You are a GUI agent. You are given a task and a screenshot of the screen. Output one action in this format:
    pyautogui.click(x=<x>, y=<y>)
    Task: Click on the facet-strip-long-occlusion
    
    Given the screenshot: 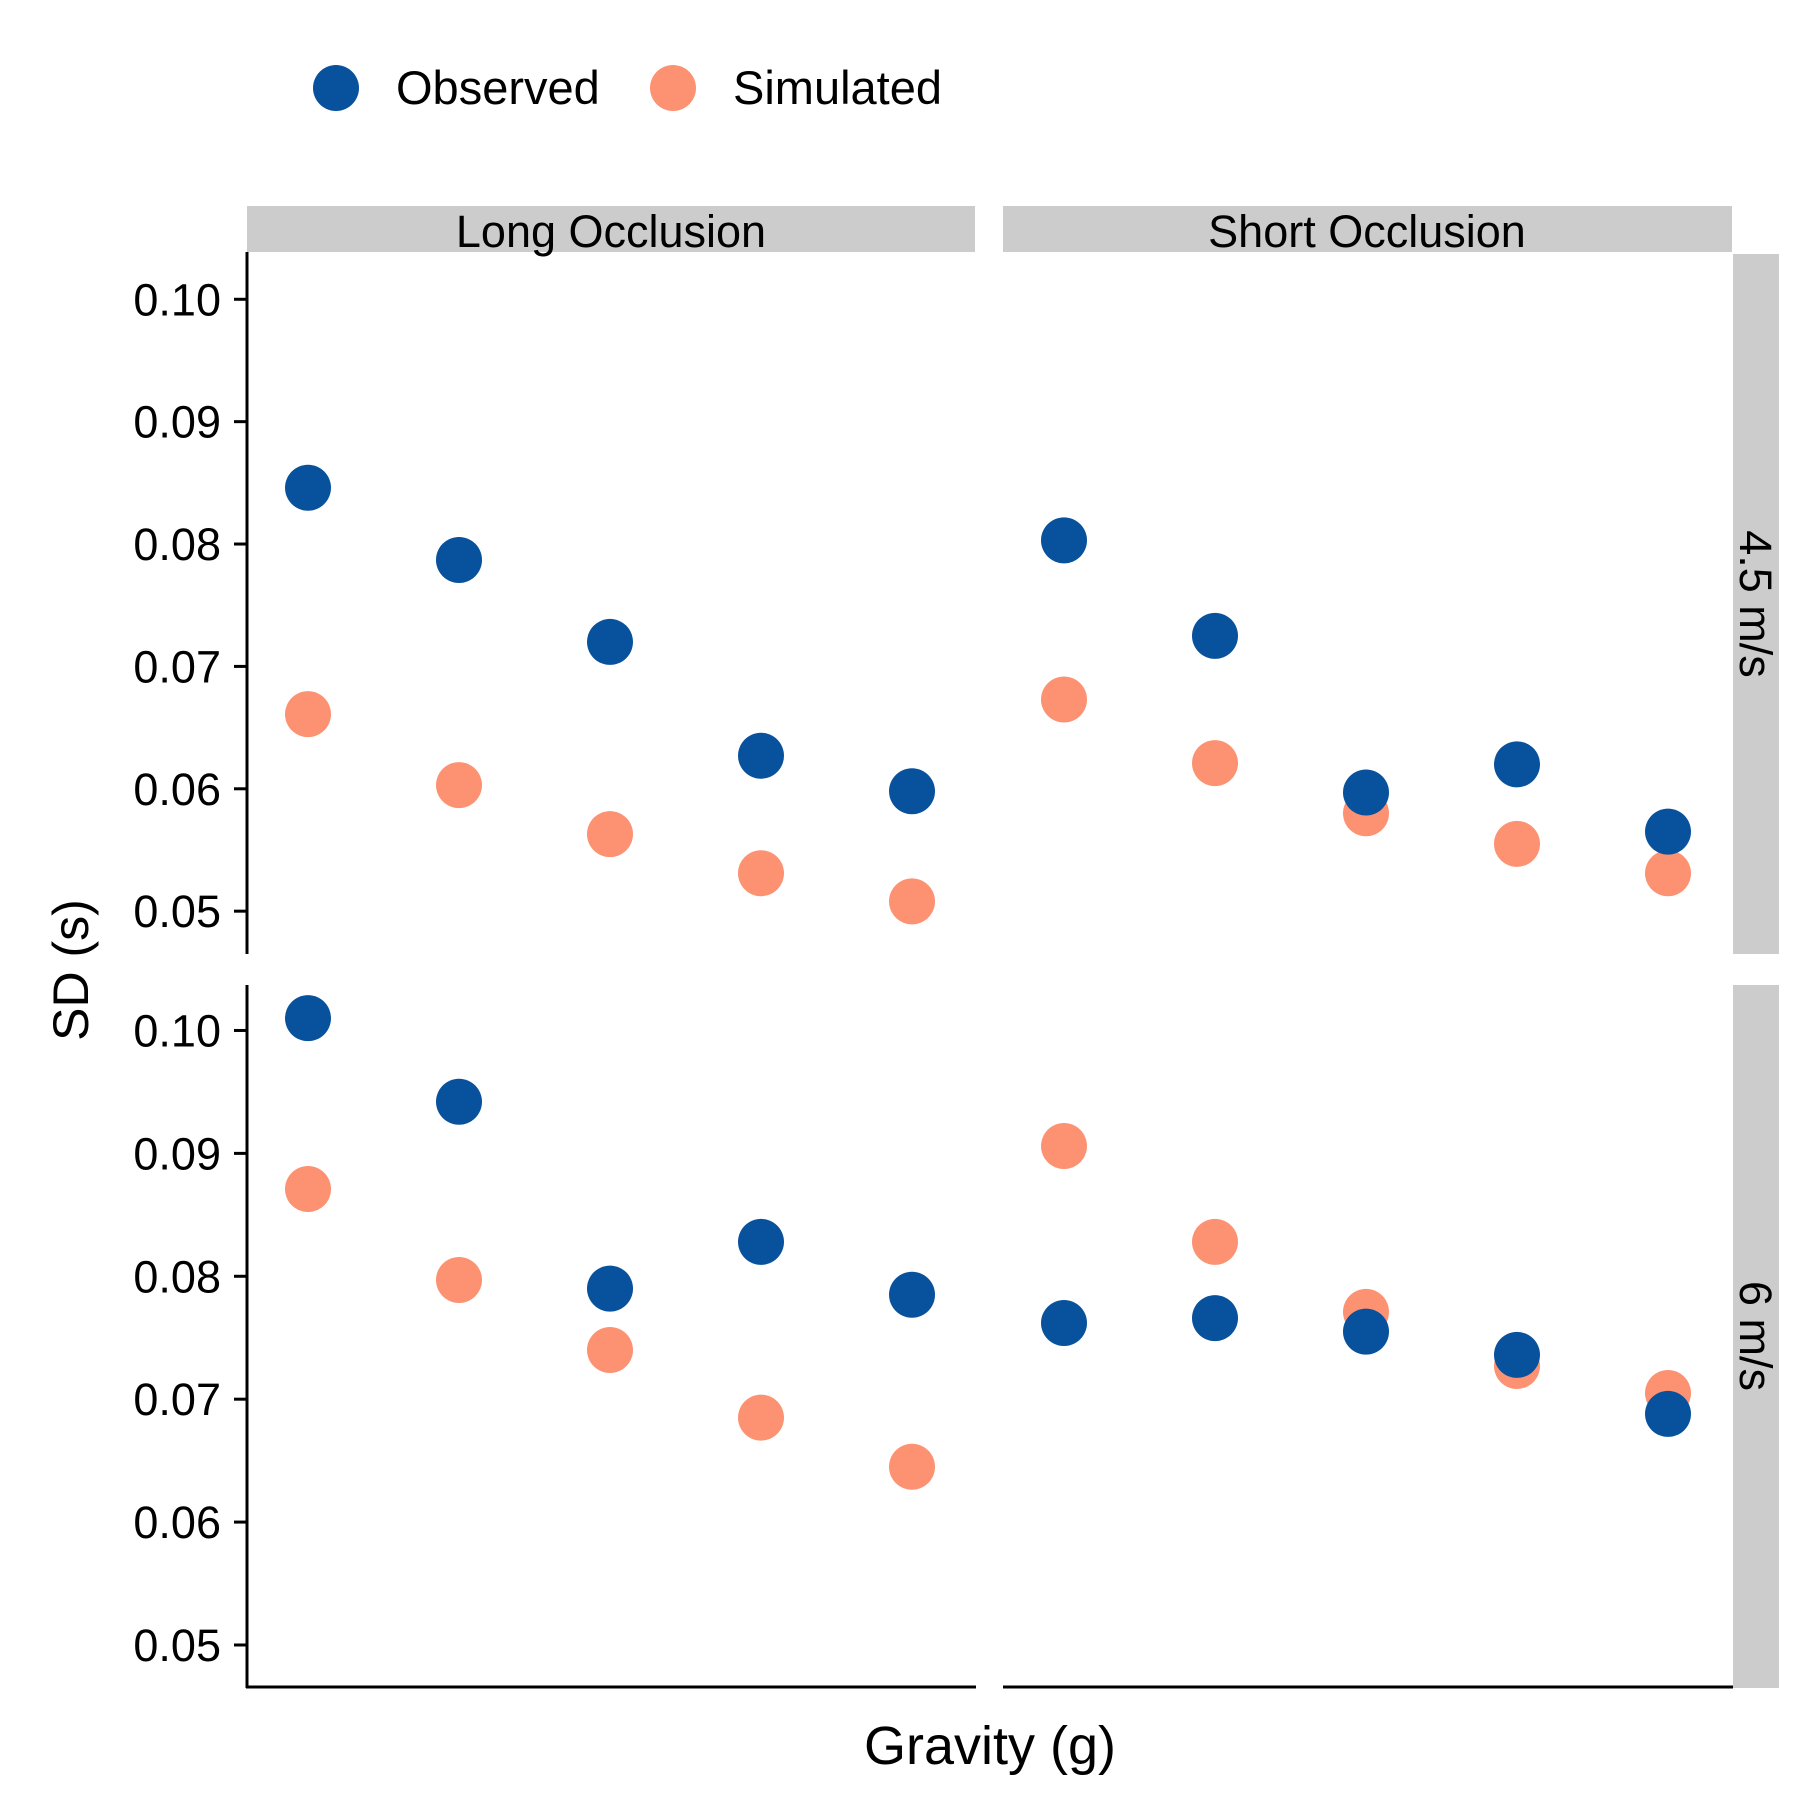 What is the action you would take?
    pyautogui.click(x=611, y=229)
    